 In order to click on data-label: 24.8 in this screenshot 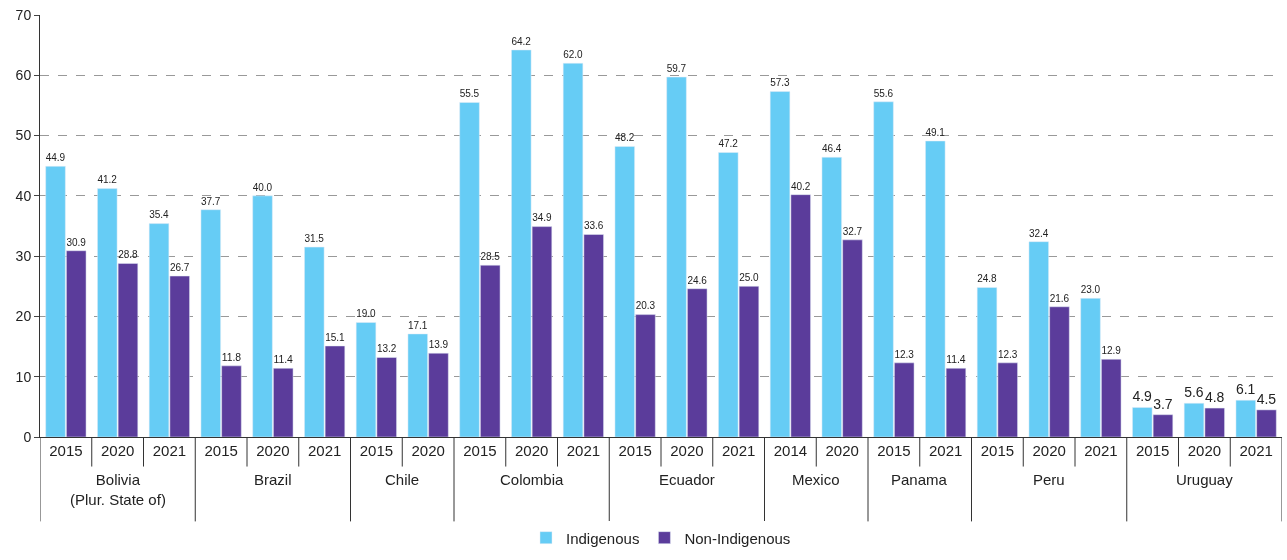, I will do `click(987, 279)`.